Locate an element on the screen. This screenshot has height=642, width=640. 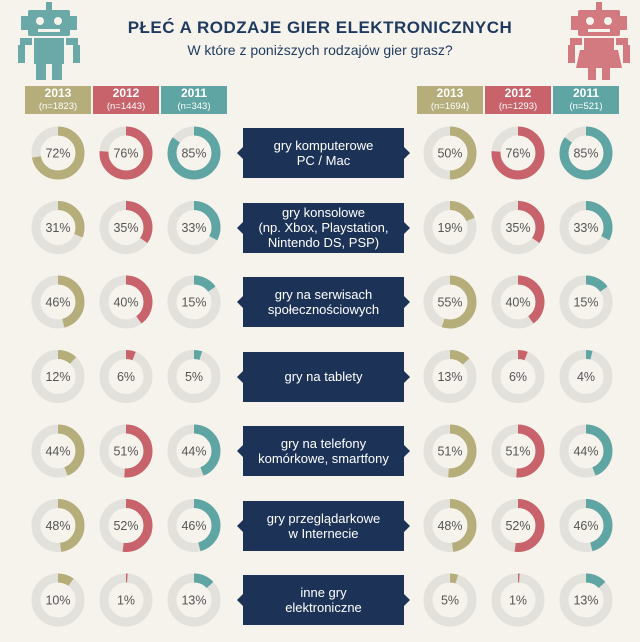
header-right-2011: 2011 (n=521) is located at coordinates (586, 100).